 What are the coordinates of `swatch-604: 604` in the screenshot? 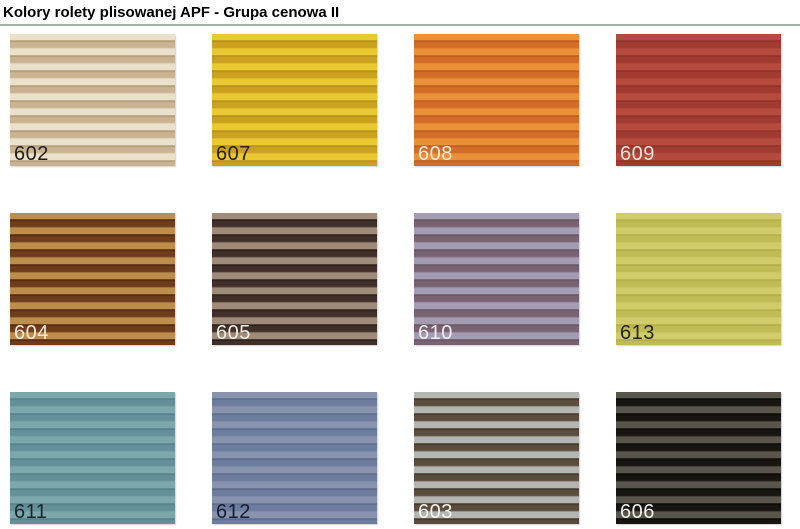 It's located at (92, 279).